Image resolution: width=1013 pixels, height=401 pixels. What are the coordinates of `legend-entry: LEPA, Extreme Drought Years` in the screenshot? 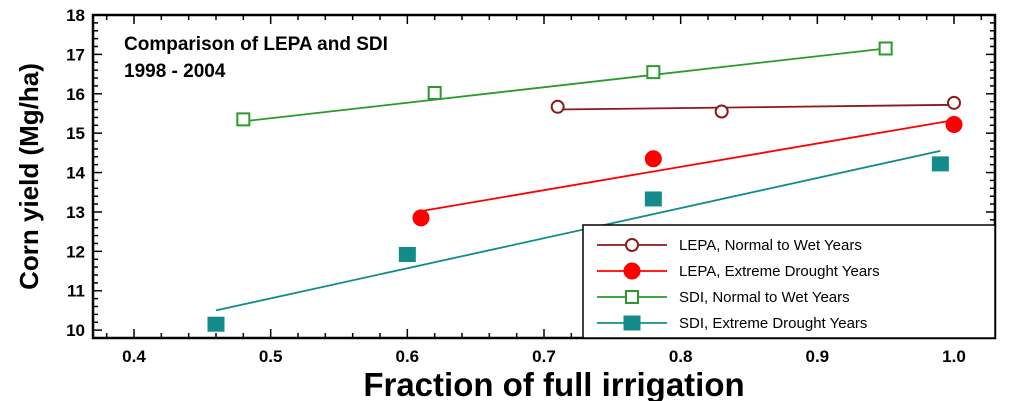 It's located at (738, 271).